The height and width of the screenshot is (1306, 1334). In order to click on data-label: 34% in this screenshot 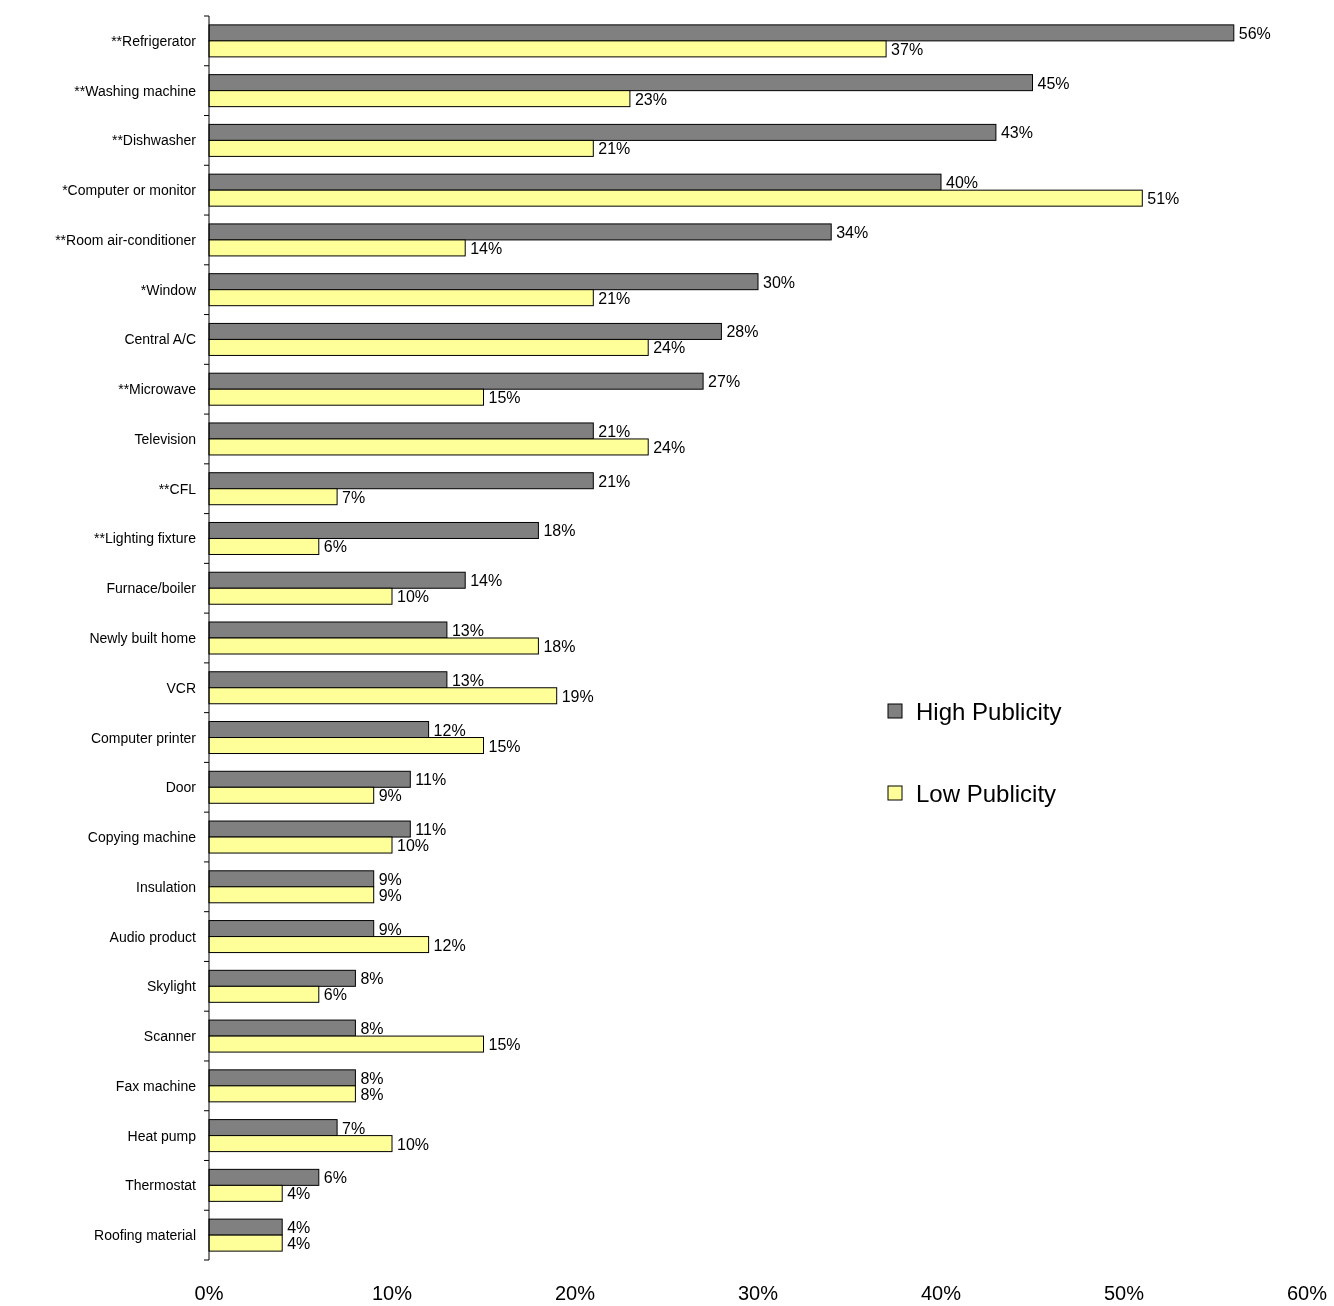, I will do `click(852, 232)`.